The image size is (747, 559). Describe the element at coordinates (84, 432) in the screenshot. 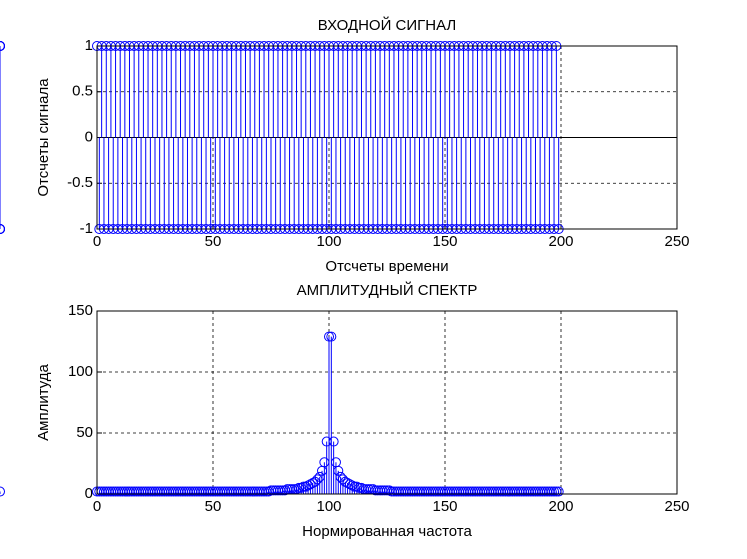

I see `y-tick-label: 50` at that location.